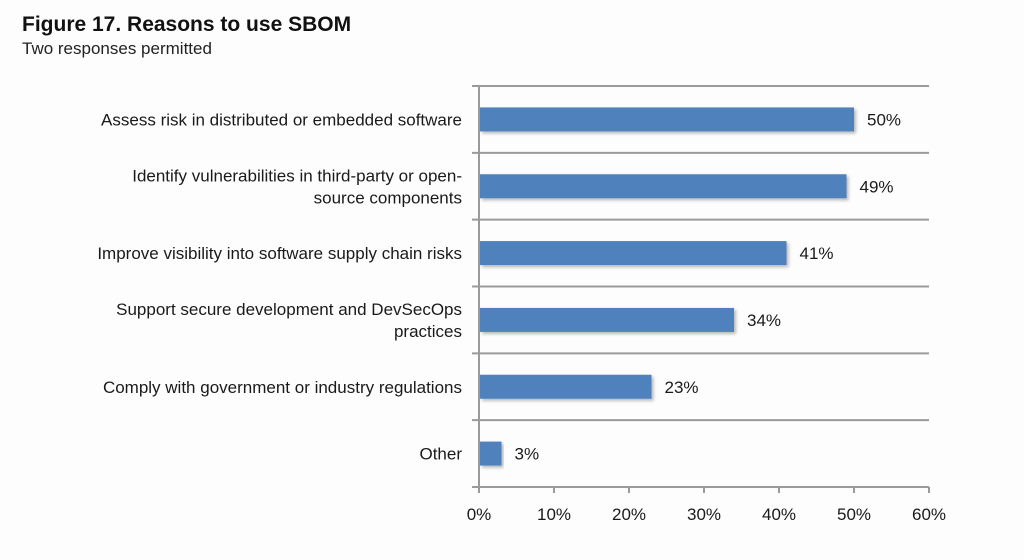 The height and width of the screenshot is (560, 1024). What do you see at coordinates (388, 197) in the screenshot?
I see `category-label-line: source components` at bounding box center [388, 197].